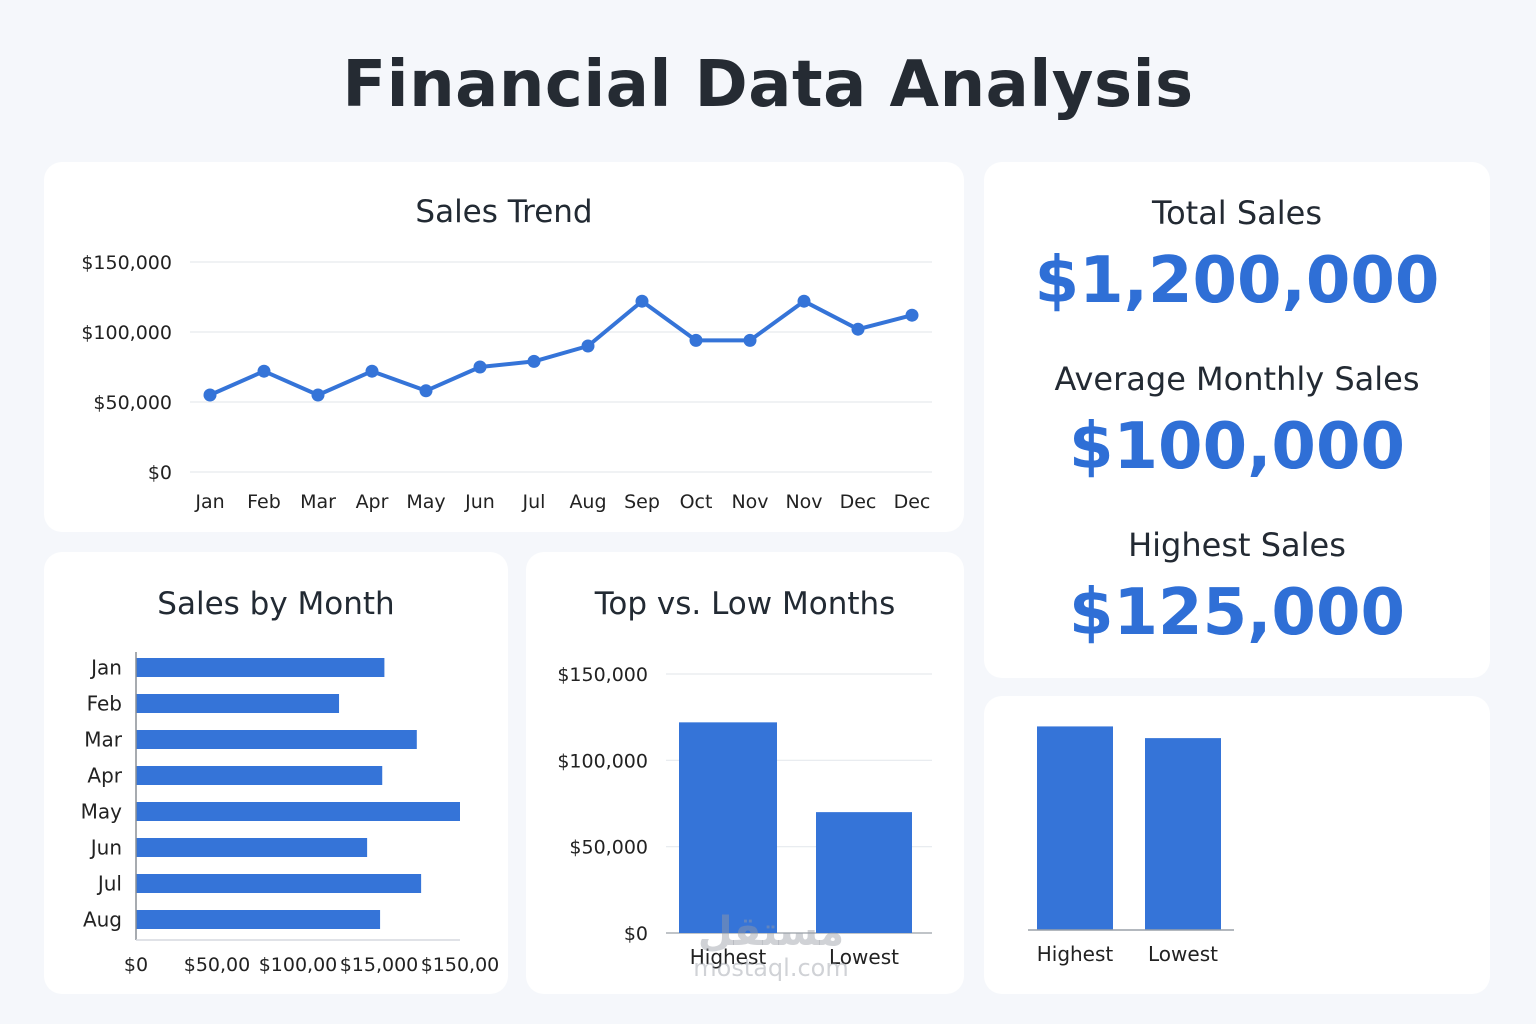 The width and height of the screenshot is (1536, 1024). Describe the element at coordinates (1237, 379) in the screenshot. I see `average-monthly-sales-label: Average Monthly Sales` at that location.